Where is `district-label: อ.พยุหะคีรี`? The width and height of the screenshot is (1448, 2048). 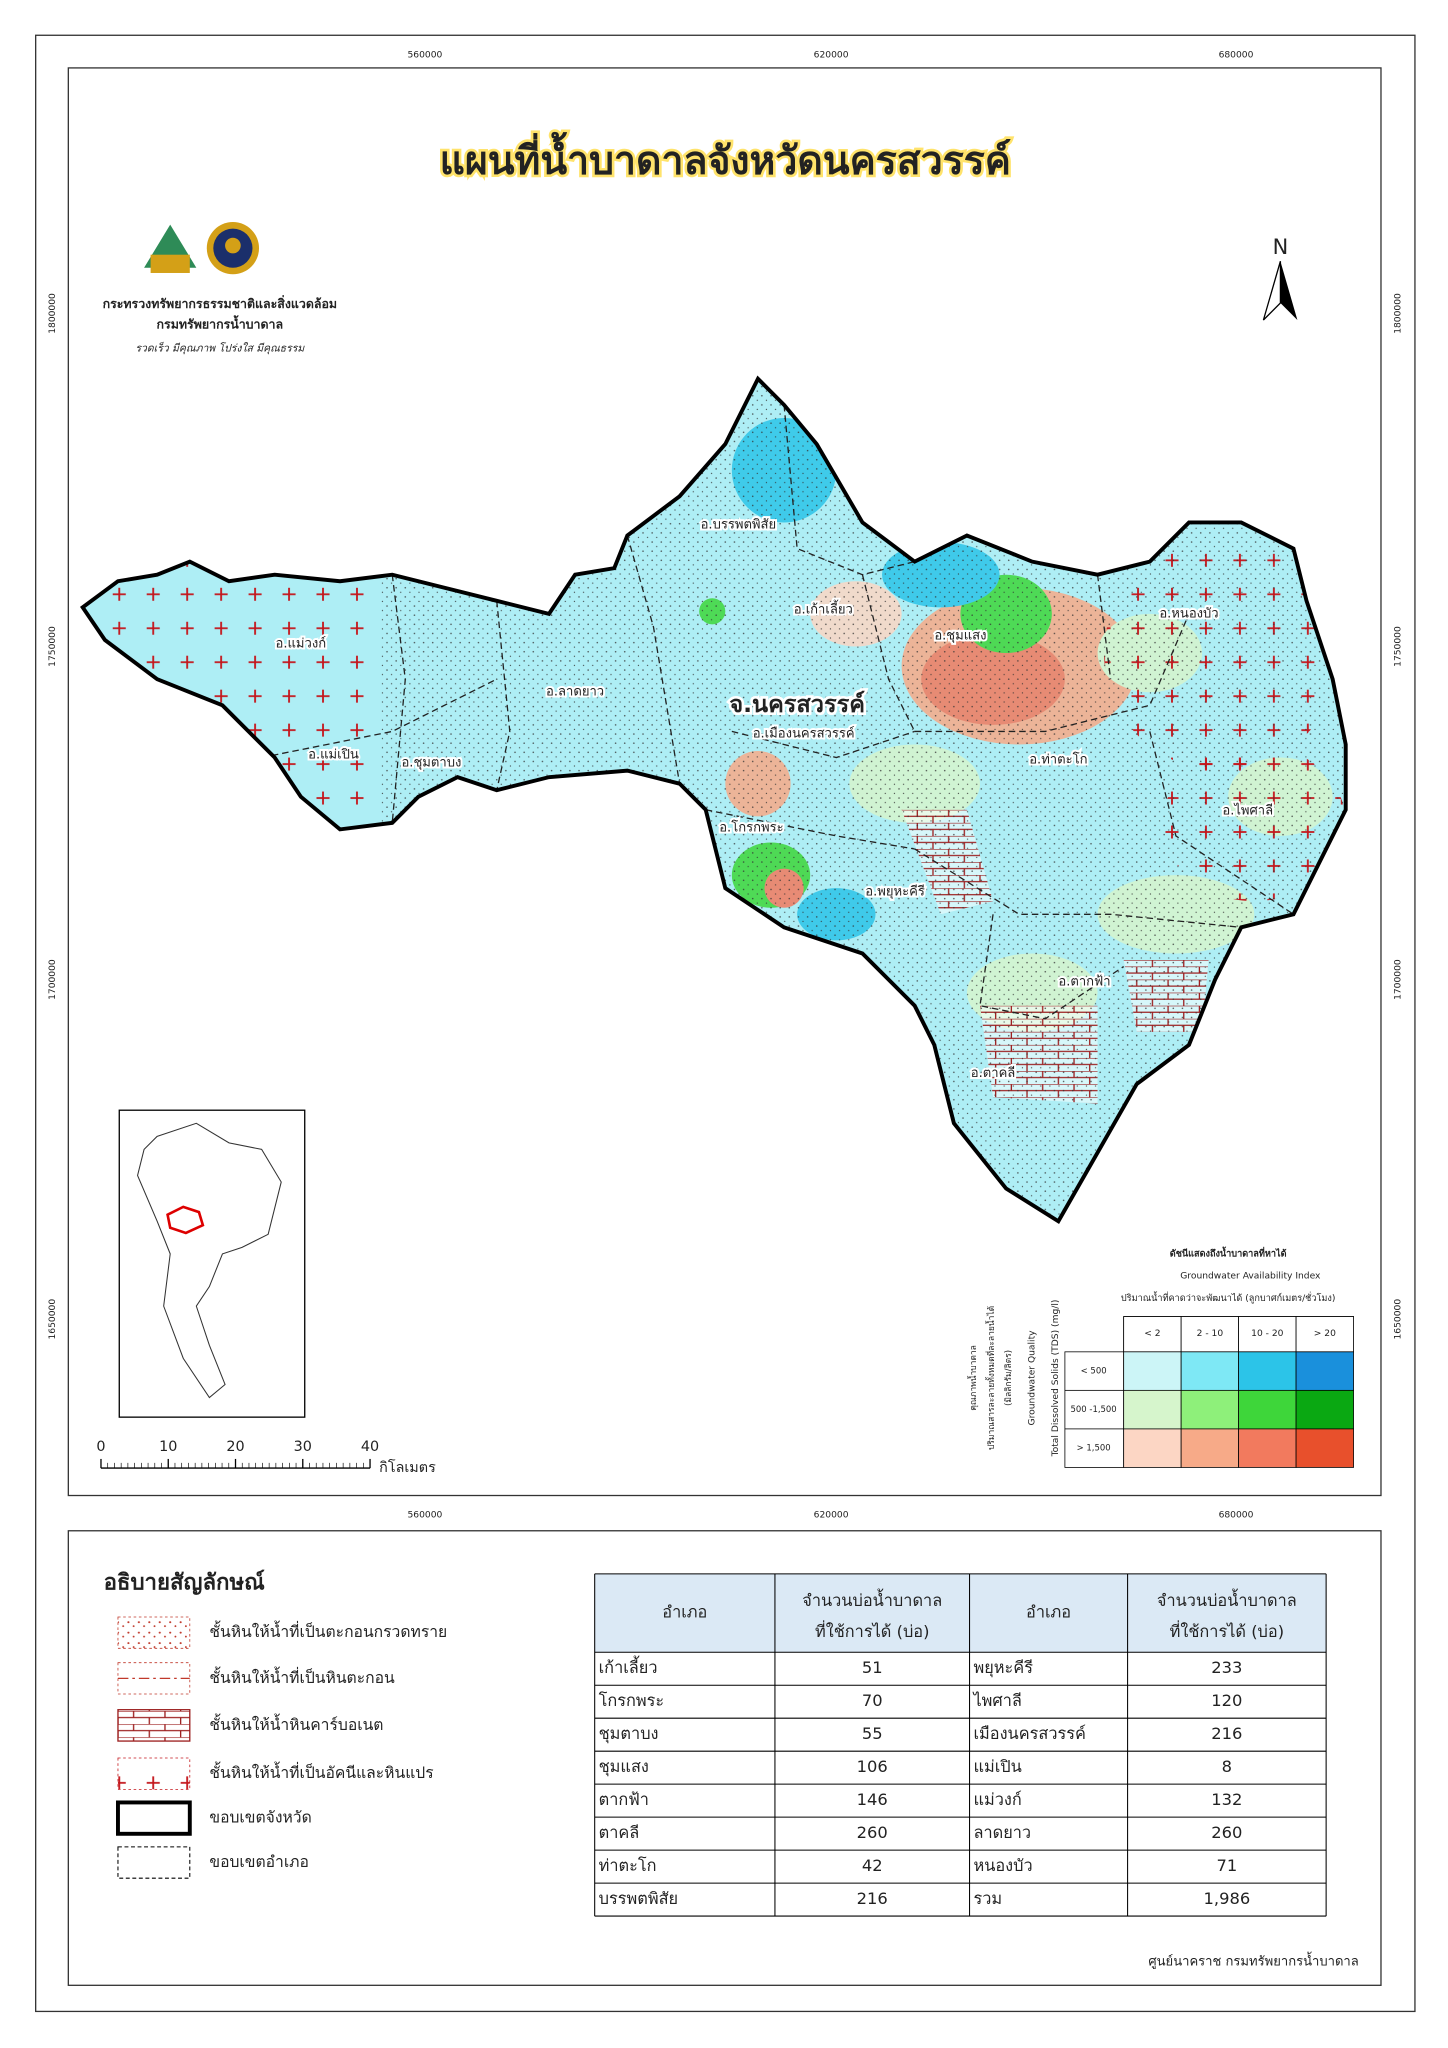
district-label: อ.พยุหะคีรี is located at coordinates (895, 892).